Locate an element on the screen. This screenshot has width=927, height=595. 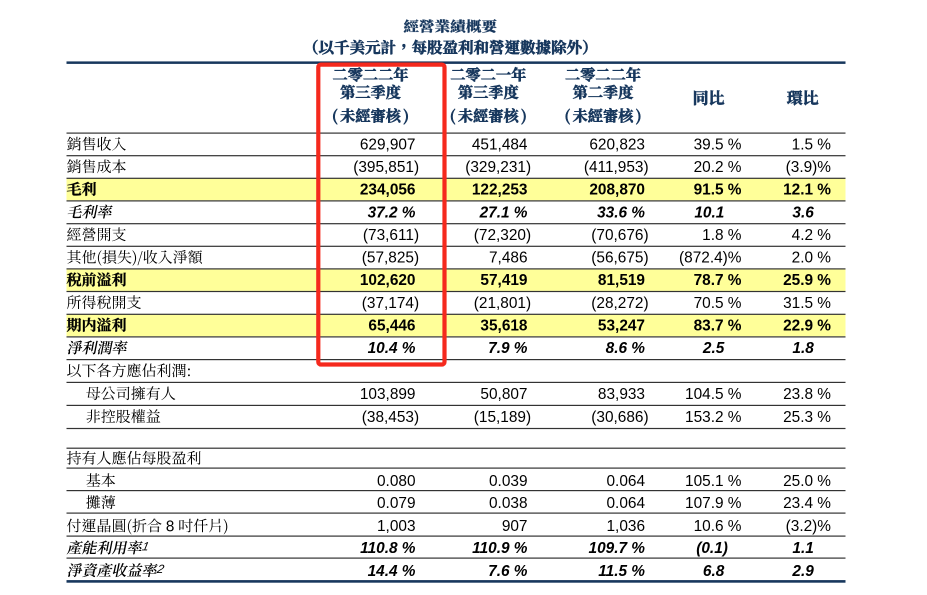
svg-text: 2.0 % is located at coordinates (812, 258).